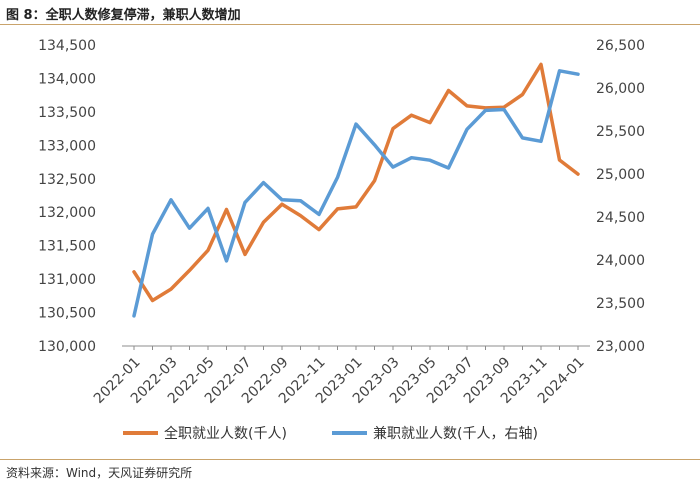 This screenshot has height=487, width=700. What do you see at coordinates (330, 433) in the screenshot?
I see `chart-legend: 全职就业人数(千人) 兼职就业人数(千人，右轴)` at bounding box center [330, 433].